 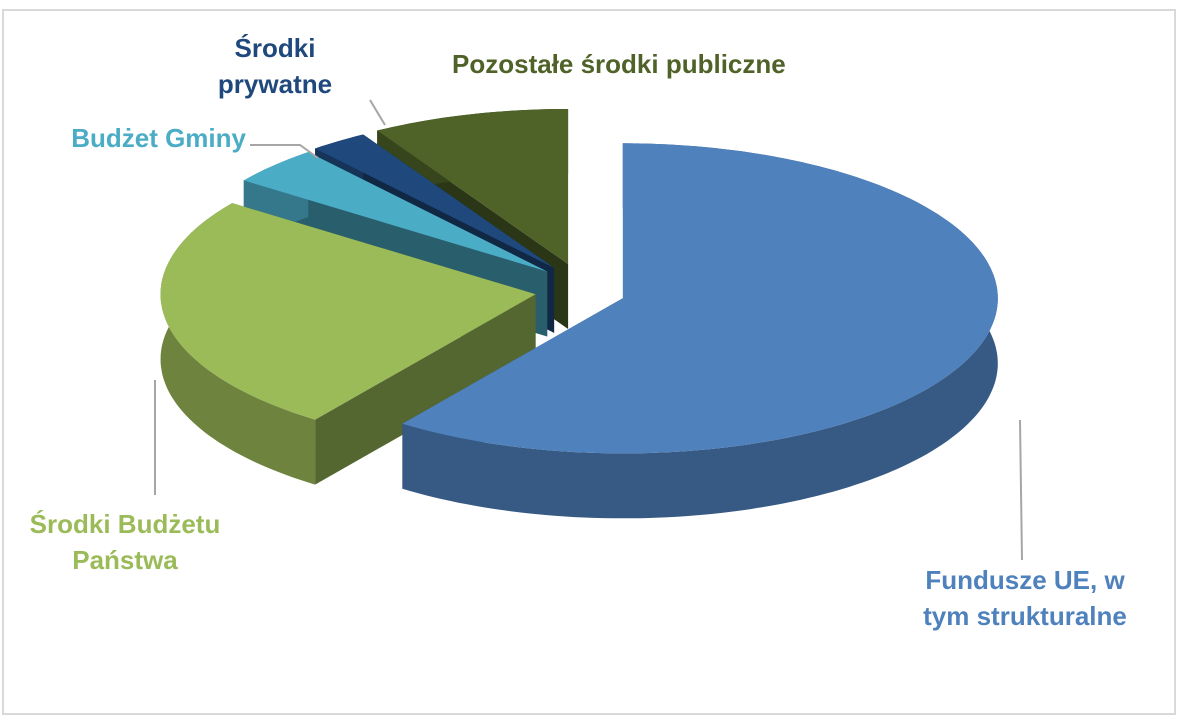 I want to click on slice-label: Budżet Gminy, so click(x=158, y=138).